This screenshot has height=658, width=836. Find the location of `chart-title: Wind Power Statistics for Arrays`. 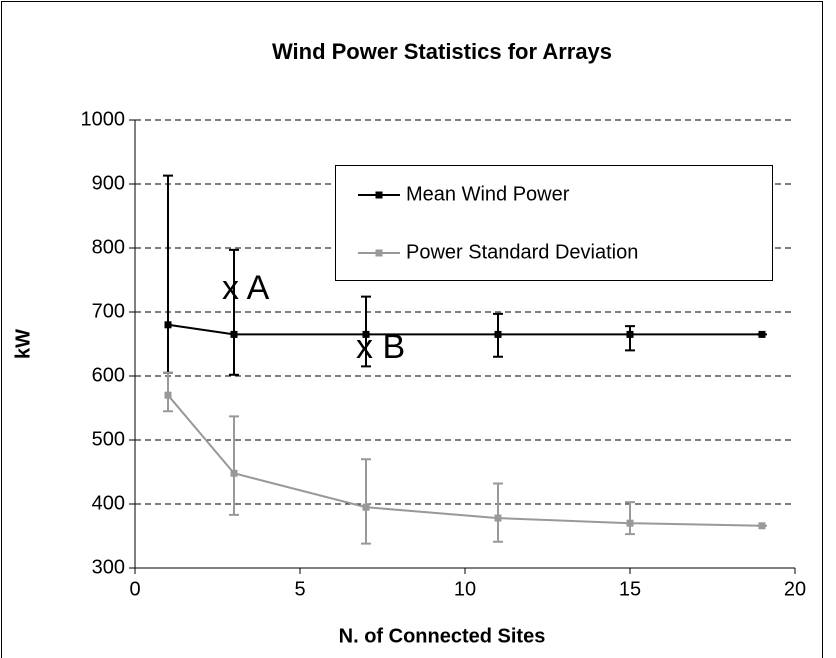

chart-title: Wind Power Statistics for Arrays is located at coordinates (442, 51).